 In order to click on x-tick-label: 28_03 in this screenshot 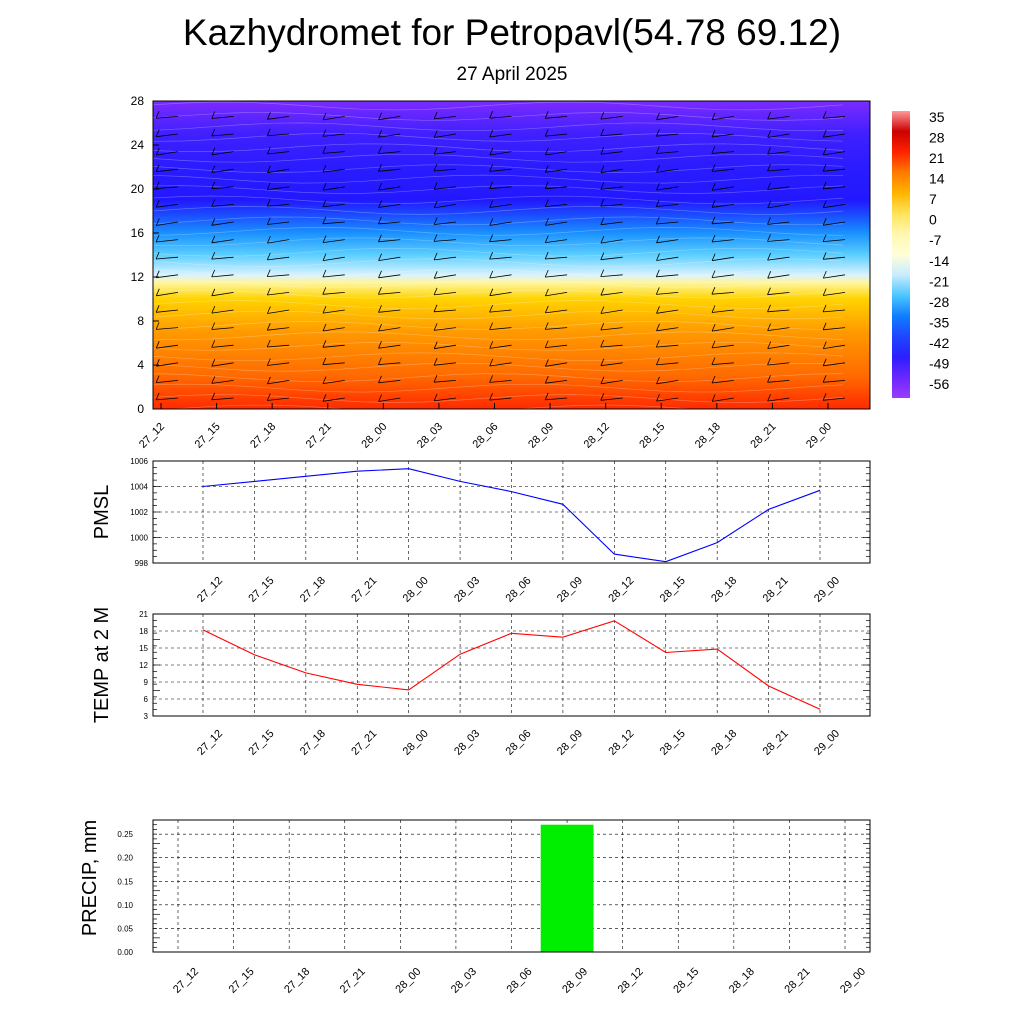, I will do `click(467, 743)`.